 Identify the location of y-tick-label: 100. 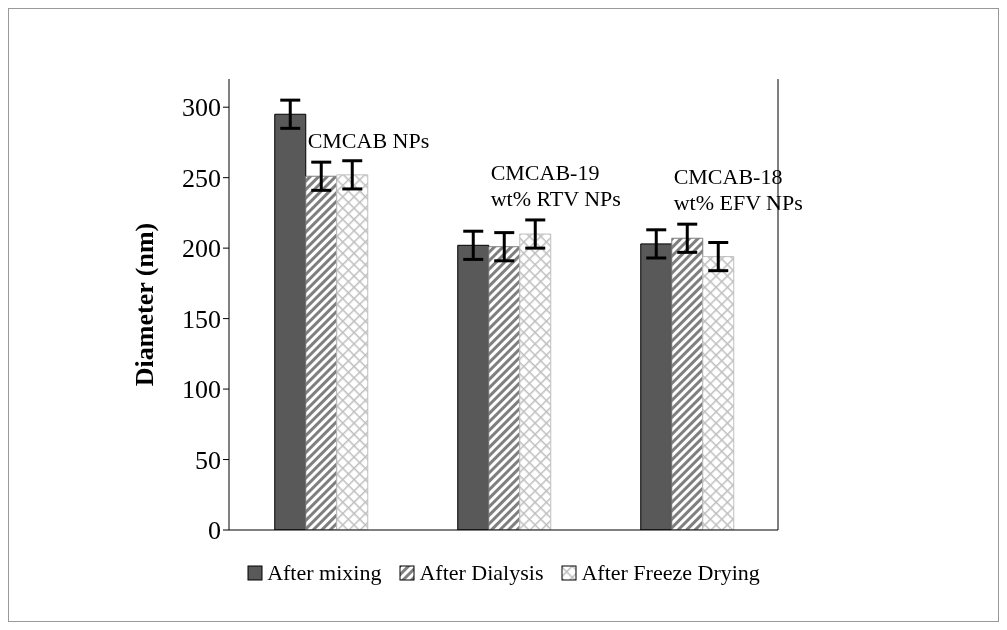
(201, 390).